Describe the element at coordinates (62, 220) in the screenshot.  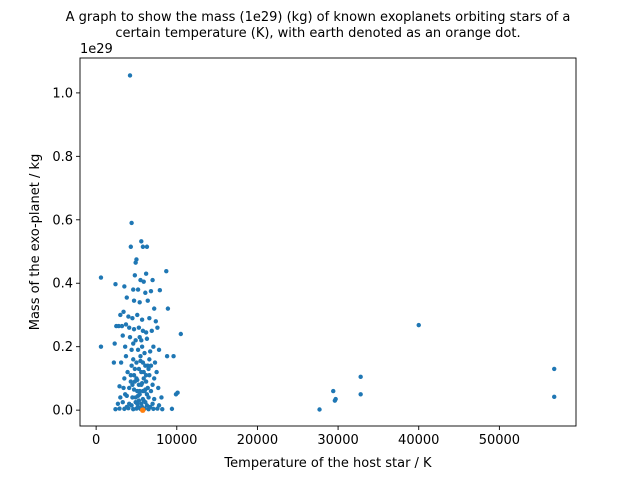
I see `y-tick-label: 0.6` at that location.